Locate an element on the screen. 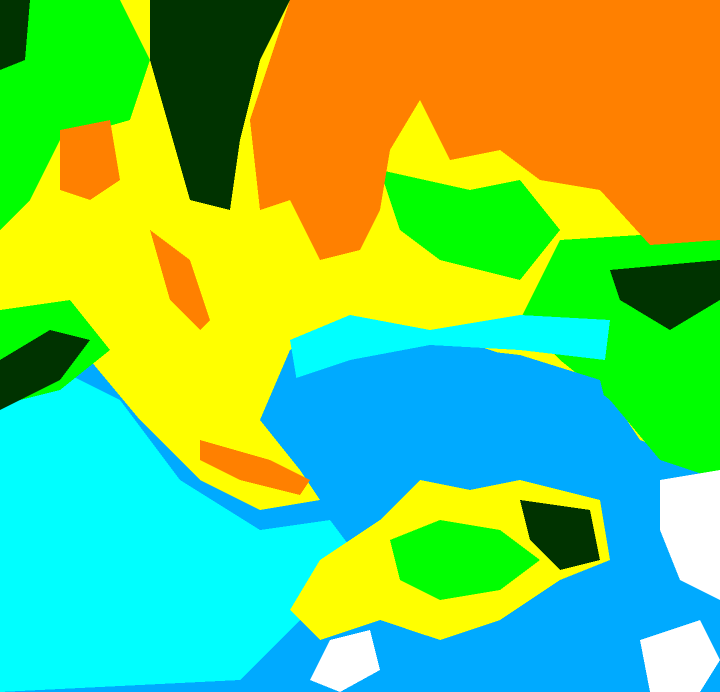 The height and width of the screenshot is (692, 720). dark-green-region-top is located at coordinates (220, 105).